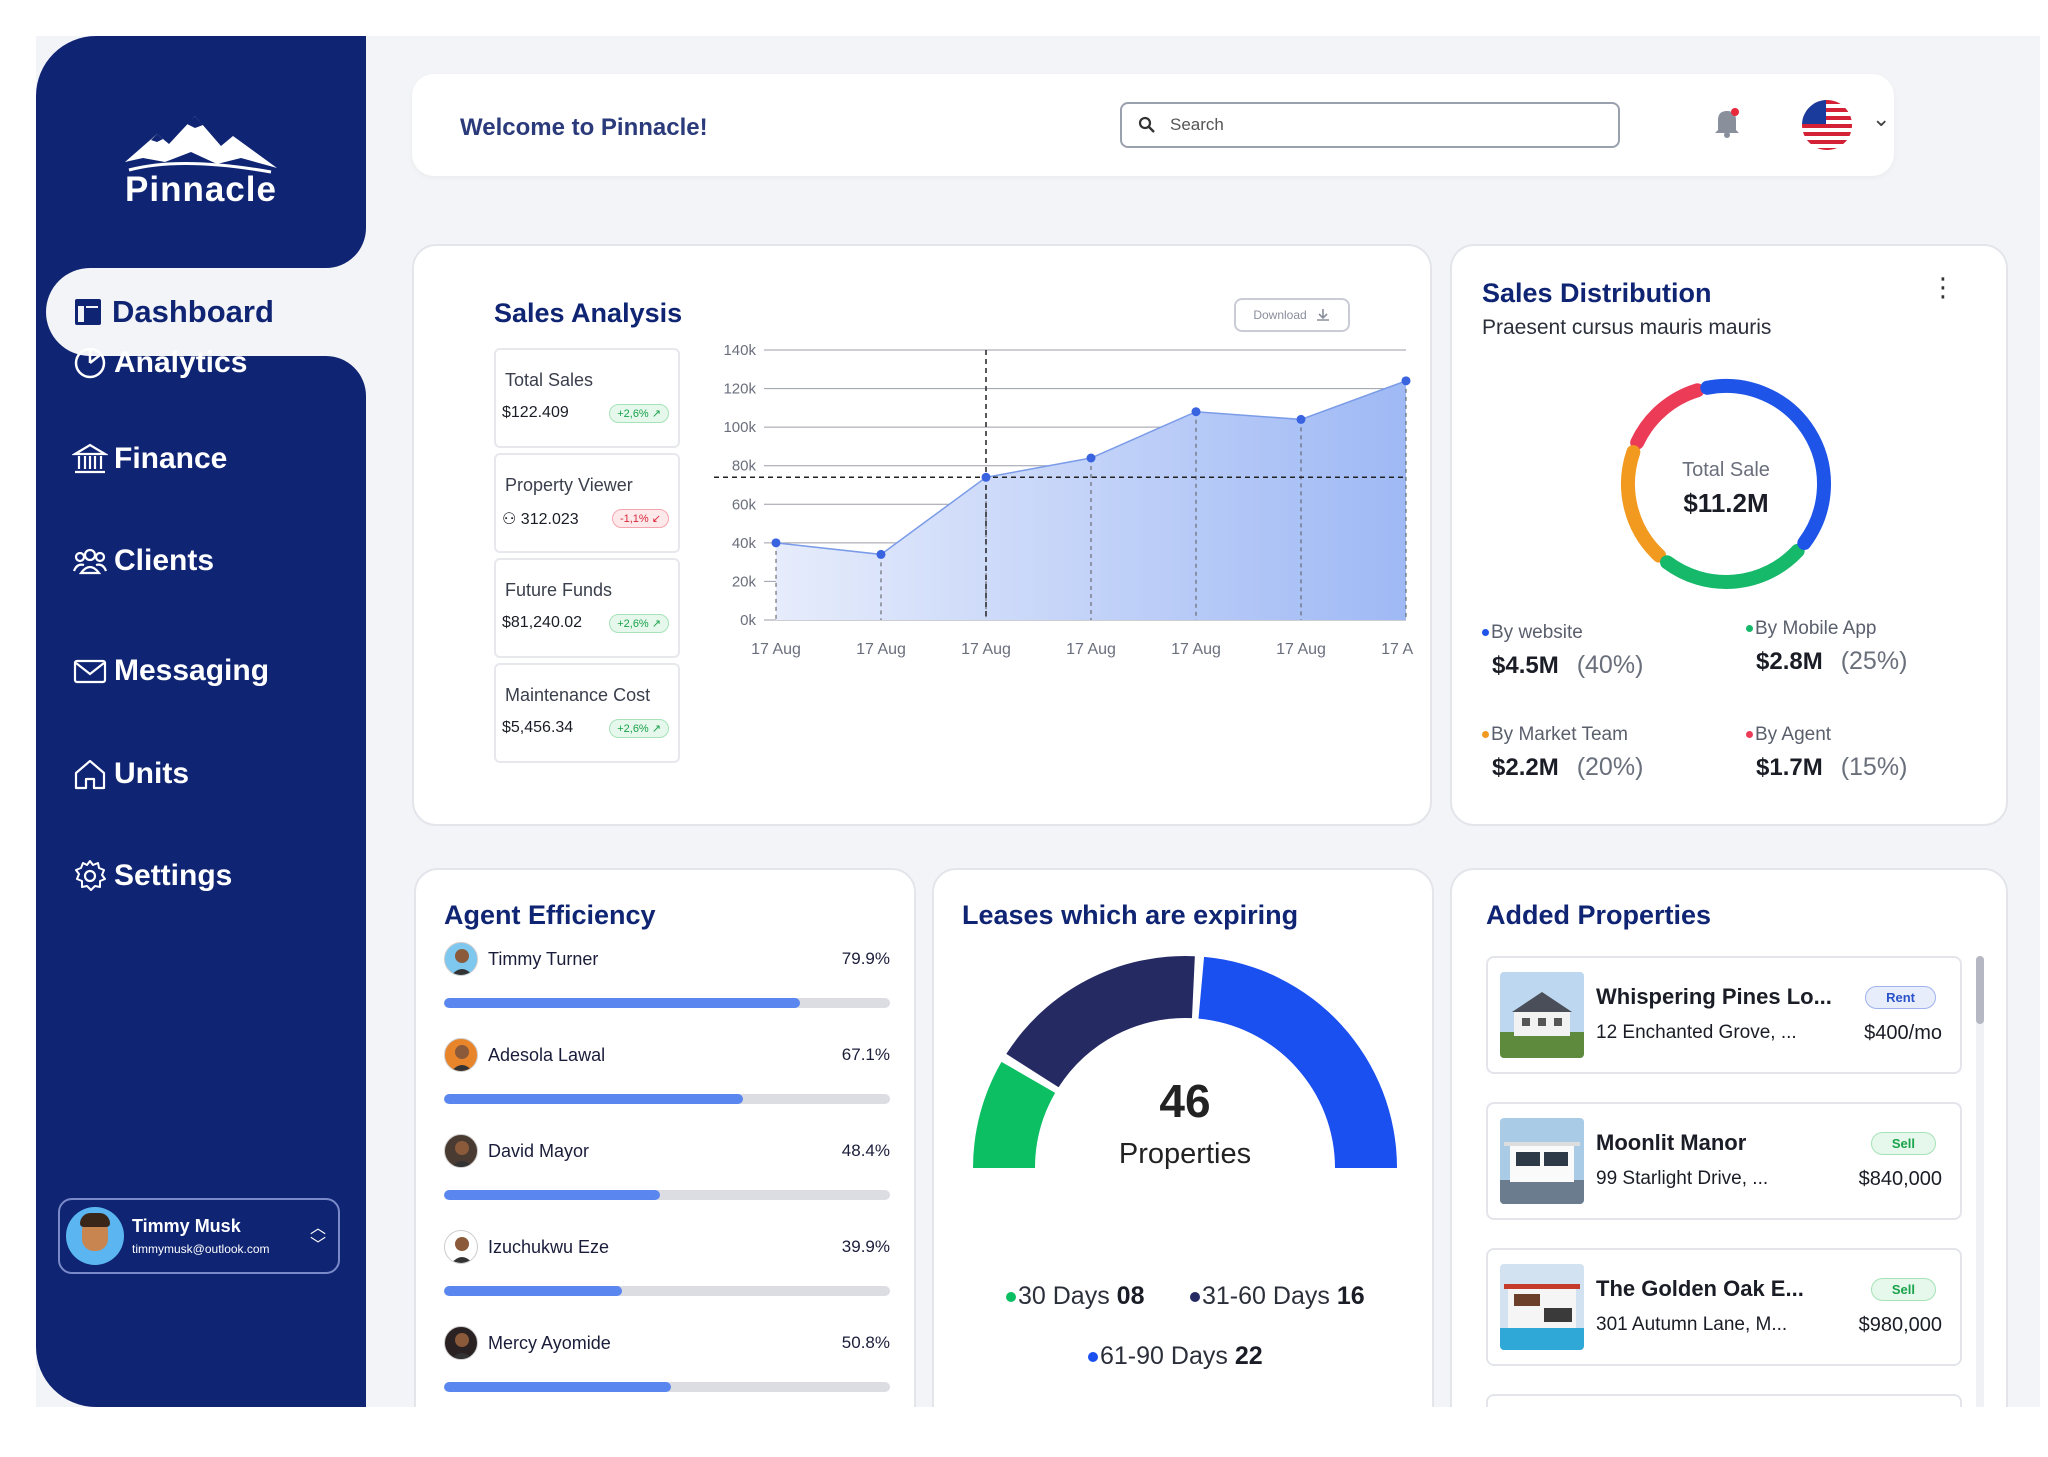 The width and height of the screenshot is (2048, 1457). Describe the element at coordinates (173, 875) in the screenshot. I see `sidebar-item-label: Settings` at that location.